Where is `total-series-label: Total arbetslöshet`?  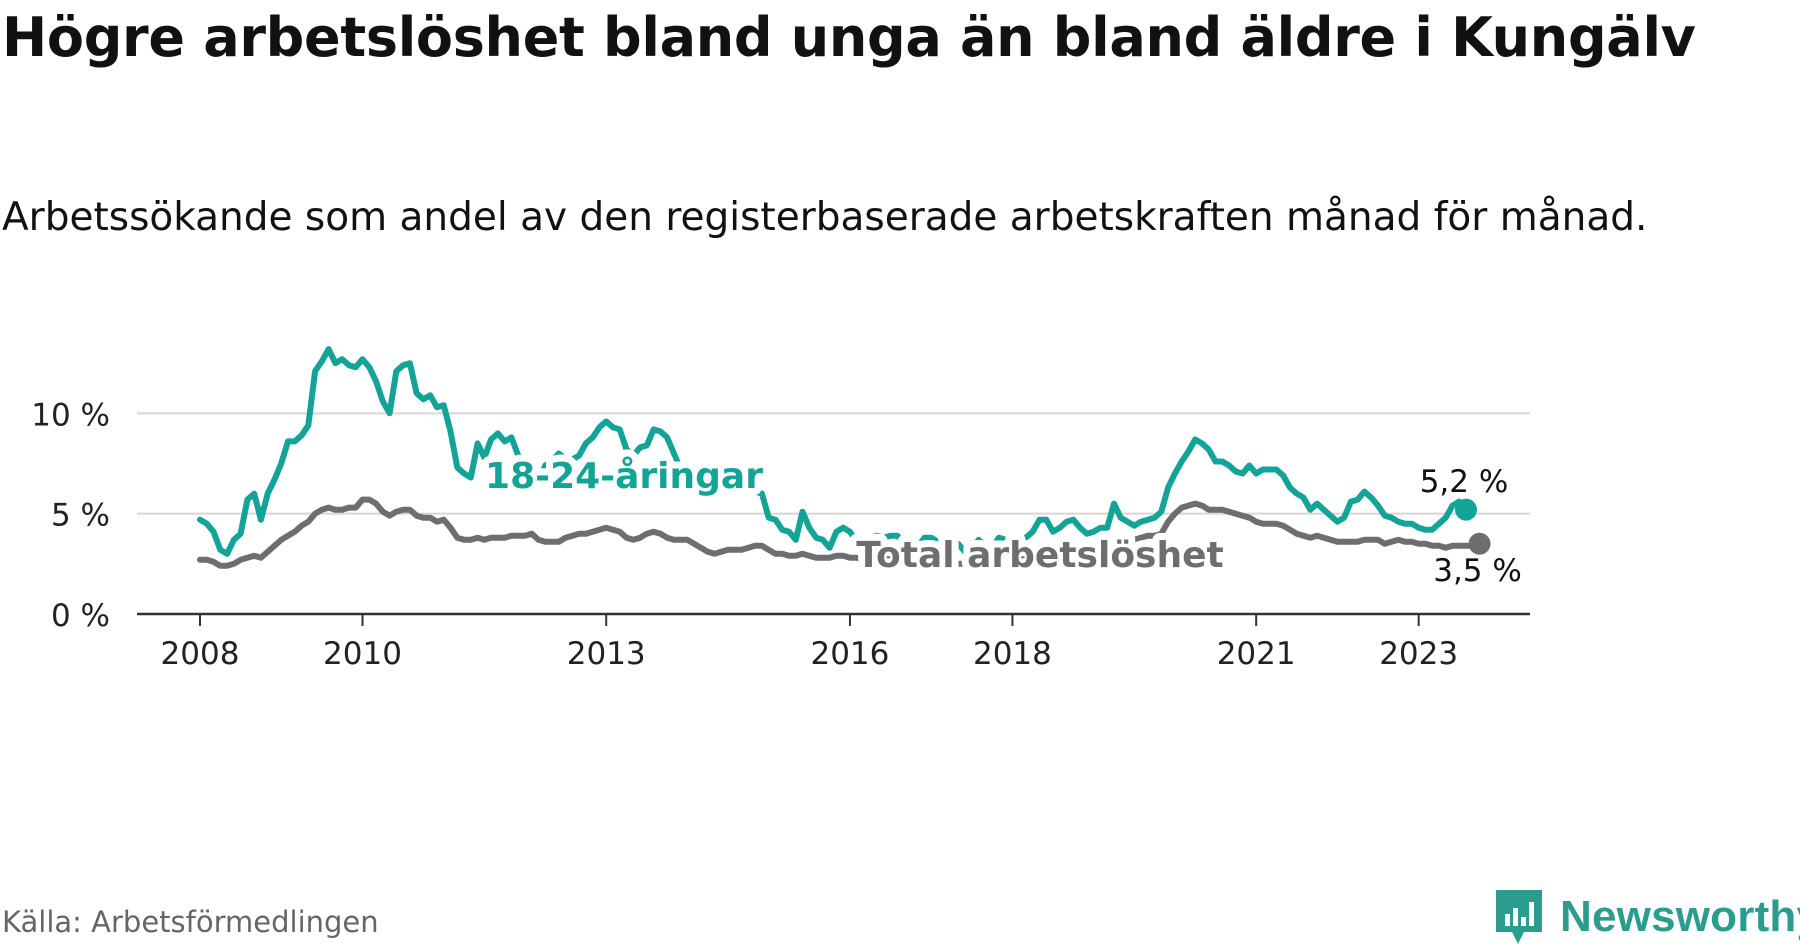 total-series-label: Total arbetslöshet is located at coordinates (1040, 555).